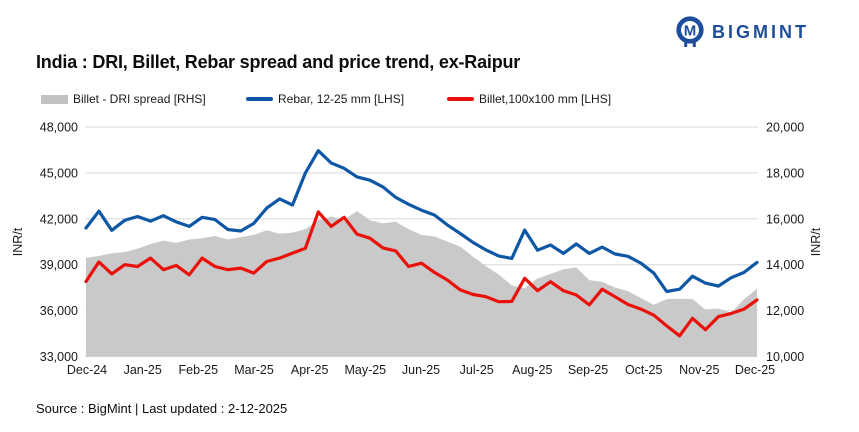 This screenshot has width=859, height=432. I want to click on legend-label: Billet - DRI spread [RHS], so click(139, 99).